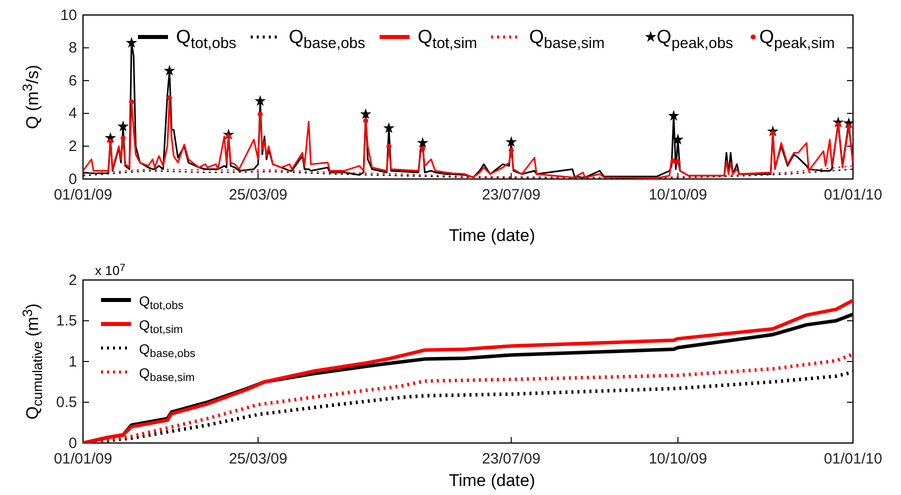  Describe the element at coordinates (66, 321) in the screenshot. I see `y-tick-label: 1.5` at that location.